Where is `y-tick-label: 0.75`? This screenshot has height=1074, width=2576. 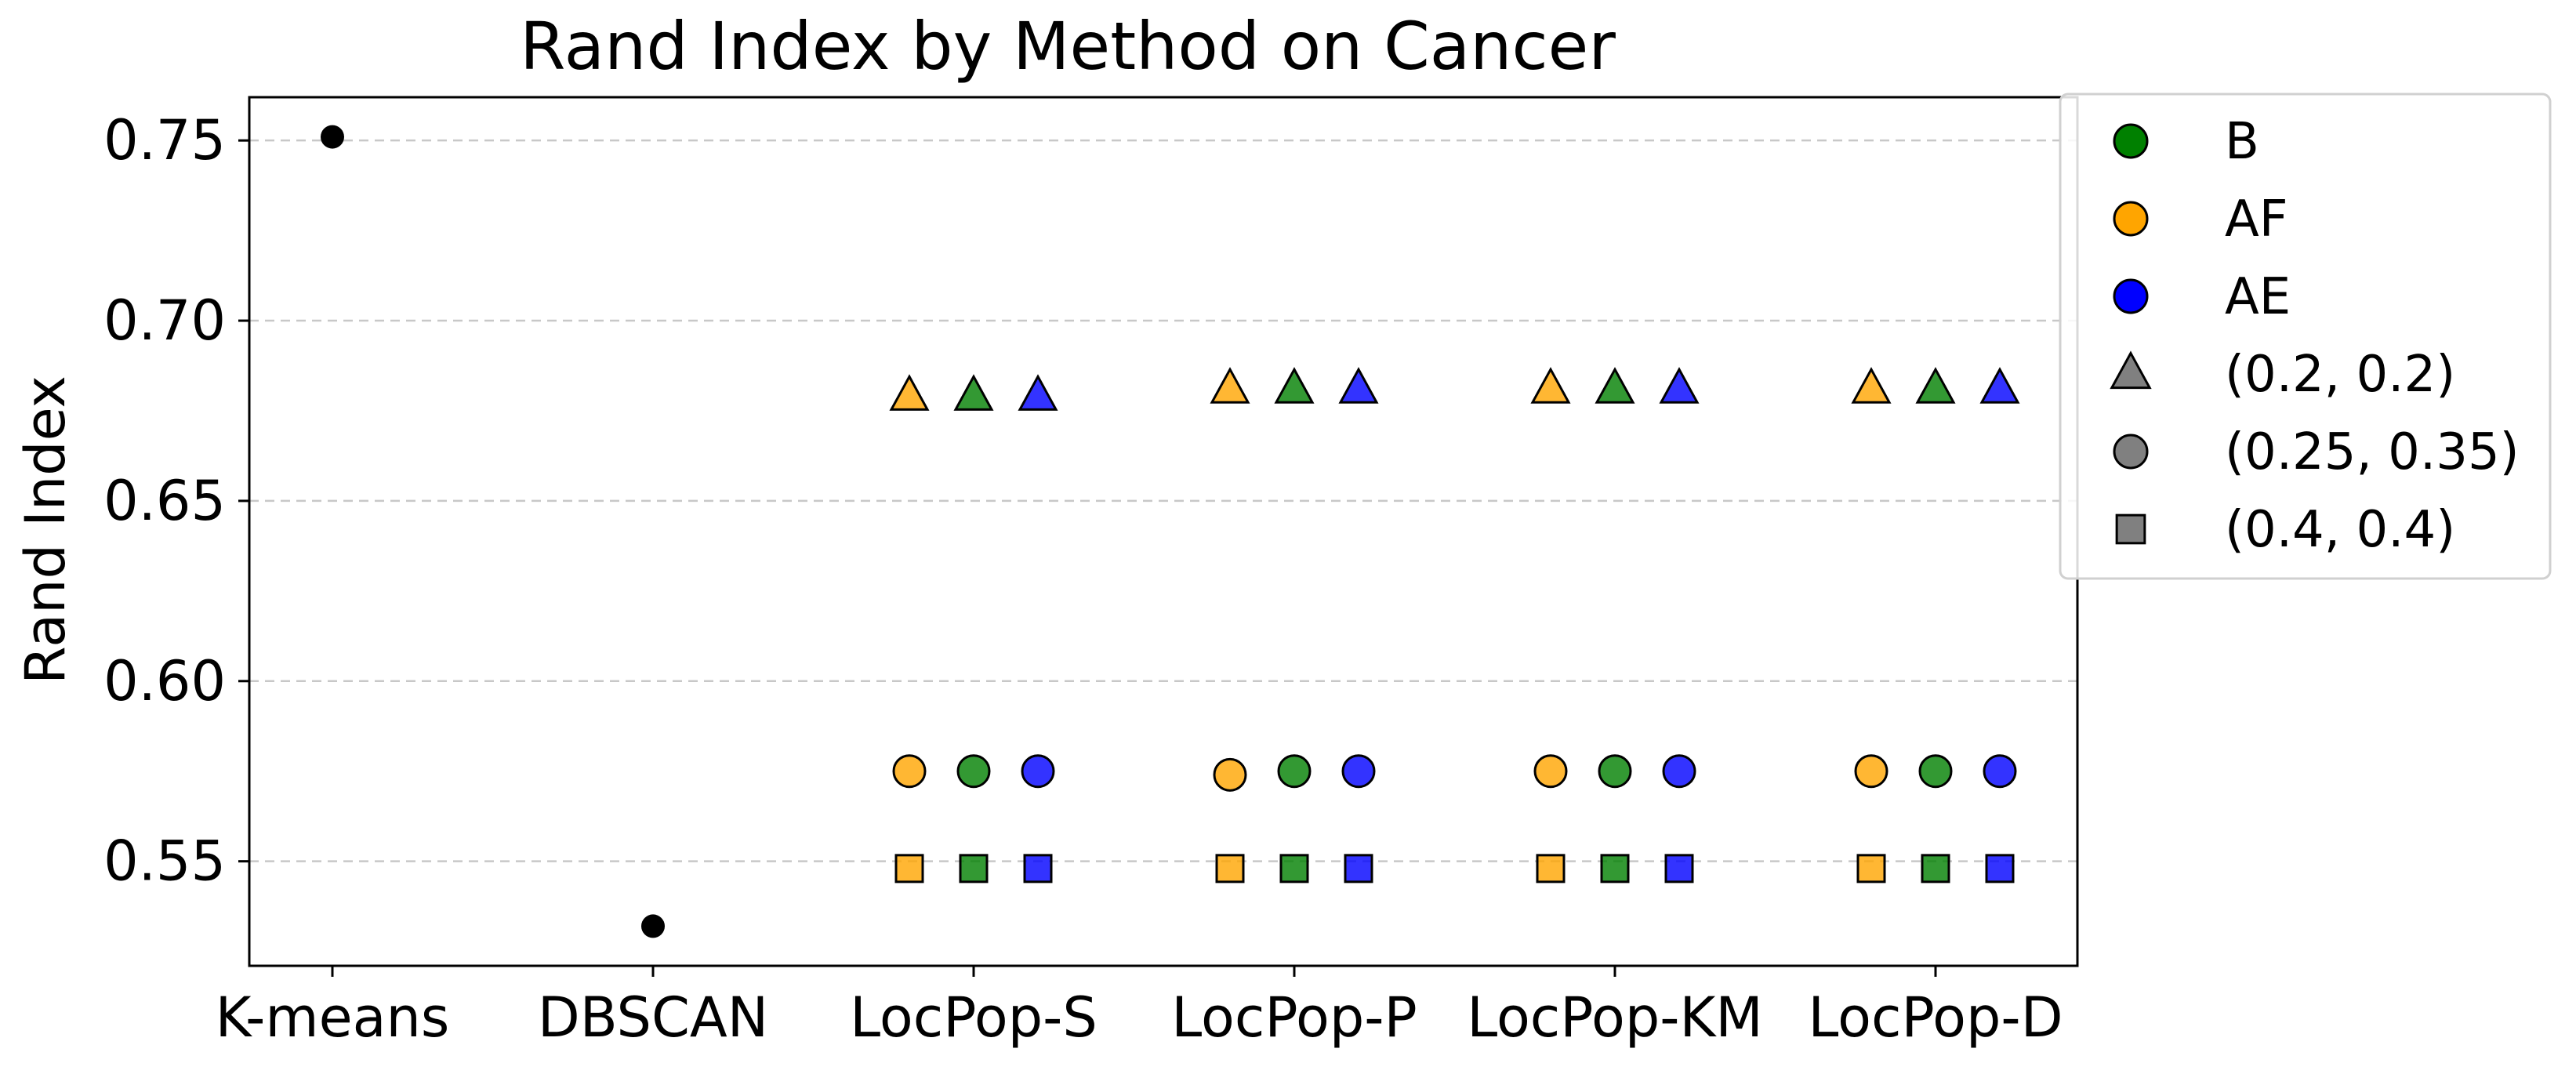
y-tick-label: 0.75 is located at coordinates (165, 140).